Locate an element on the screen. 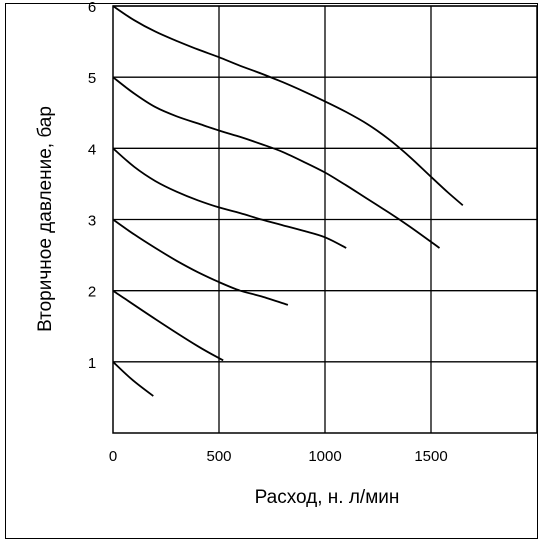 The width and height of the screenshot is (545, 546). x-axis-title: Расход, н. л/мин is located at coordinates (327, 497).